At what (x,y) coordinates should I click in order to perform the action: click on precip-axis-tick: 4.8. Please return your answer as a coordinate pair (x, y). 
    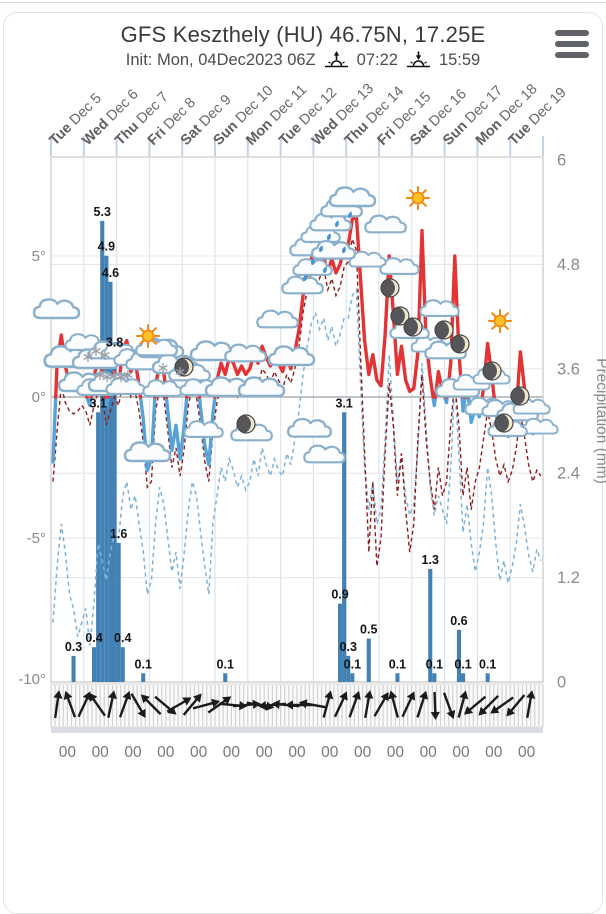
    Looking at the image, I should click on (568, 265).